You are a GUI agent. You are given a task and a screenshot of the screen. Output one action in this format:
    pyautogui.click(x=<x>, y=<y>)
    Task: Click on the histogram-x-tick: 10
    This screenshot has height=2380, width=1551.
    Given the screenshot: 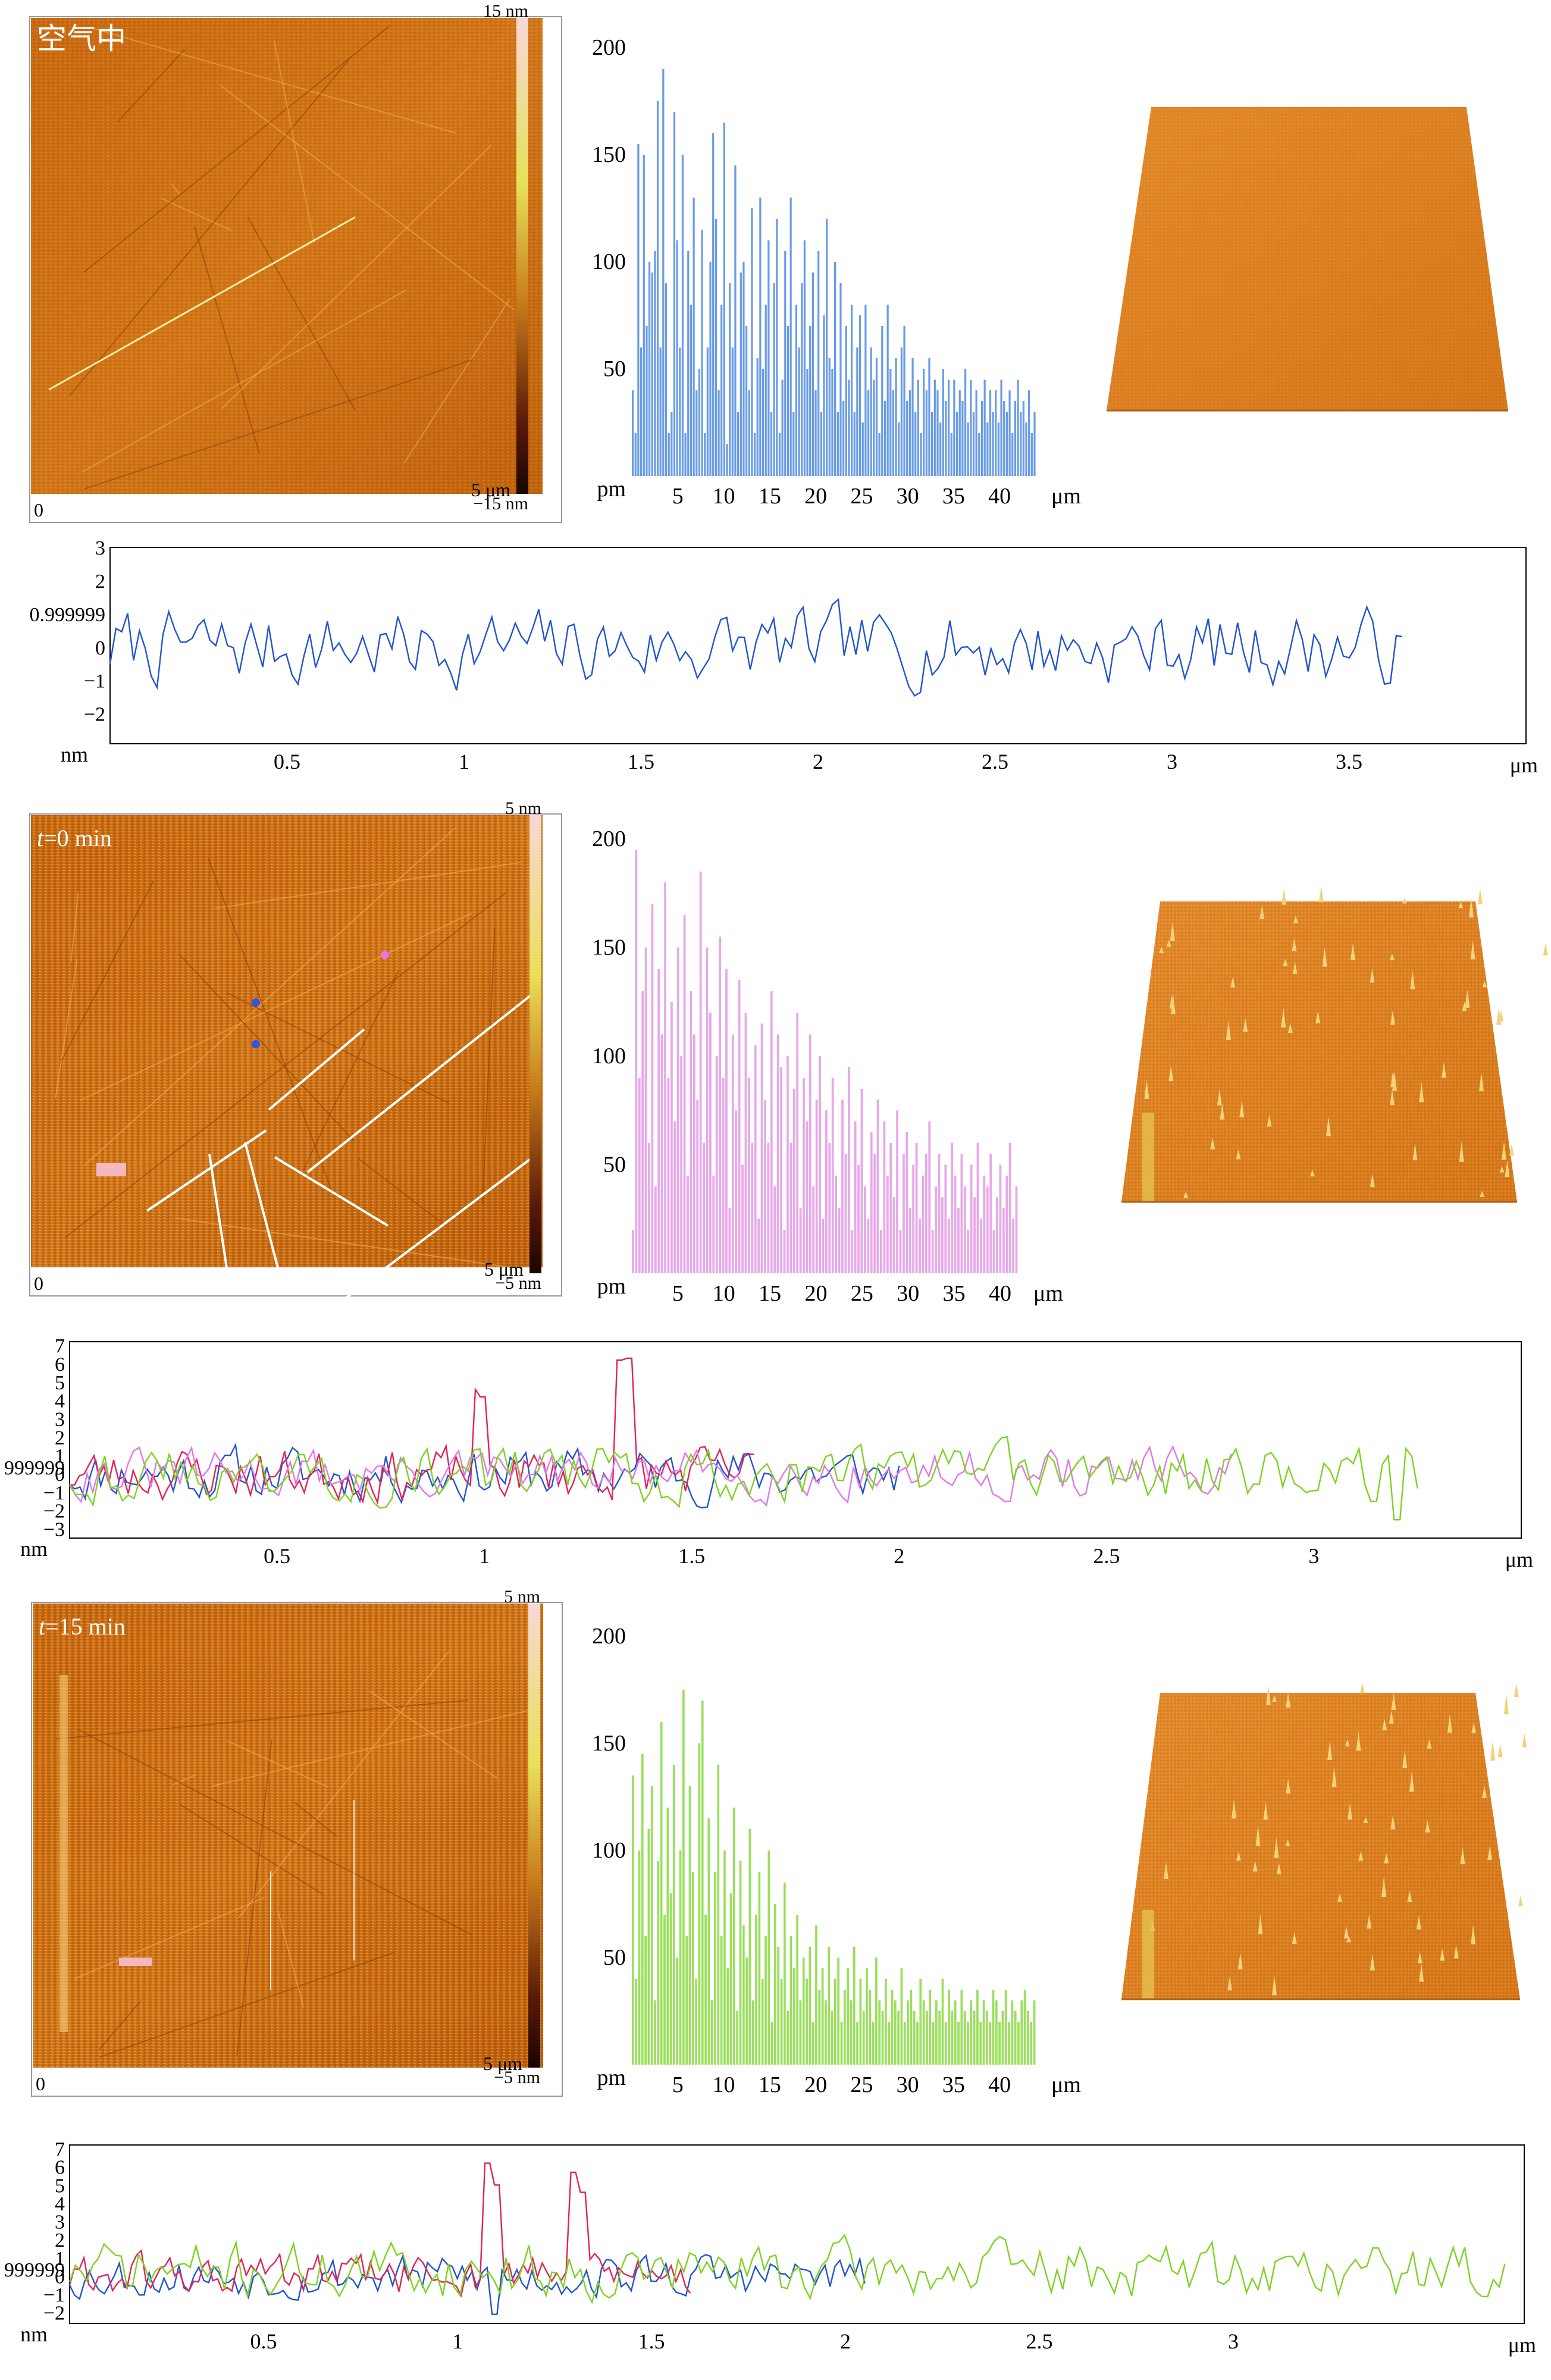 What is the action you would take?
    pyautogui.click(x=724, y=2084)
    